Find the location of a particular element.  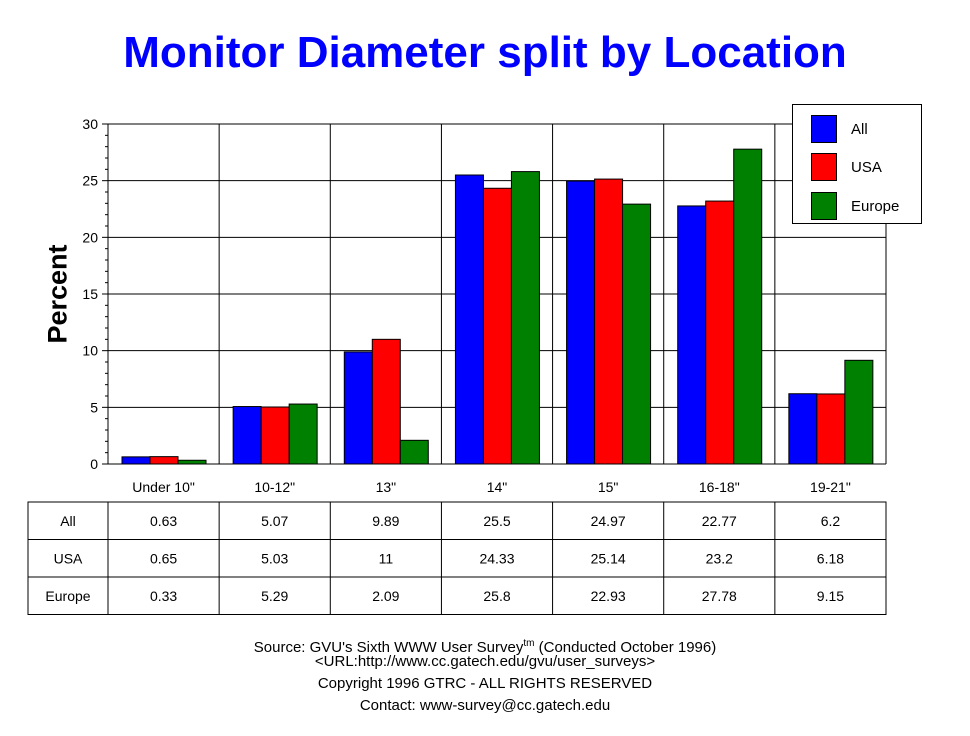

y-tick-label: 5 is located at coordinates (94, 407).